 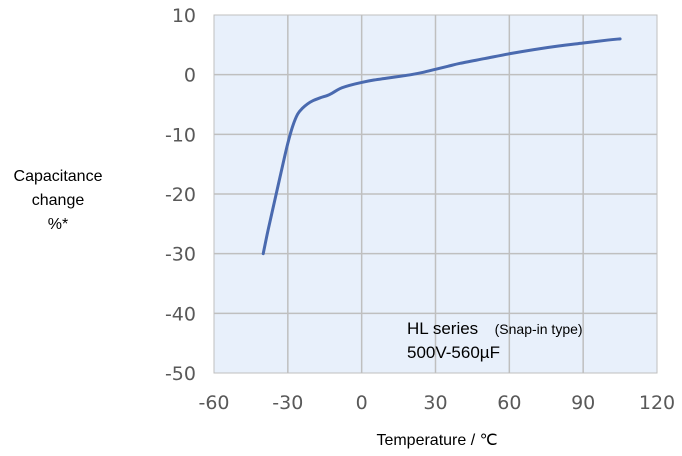 What do you see at coordinates (509, 403) in the screenshot?
I see `x-tick-label: 60` at bounding box center [509, 403].